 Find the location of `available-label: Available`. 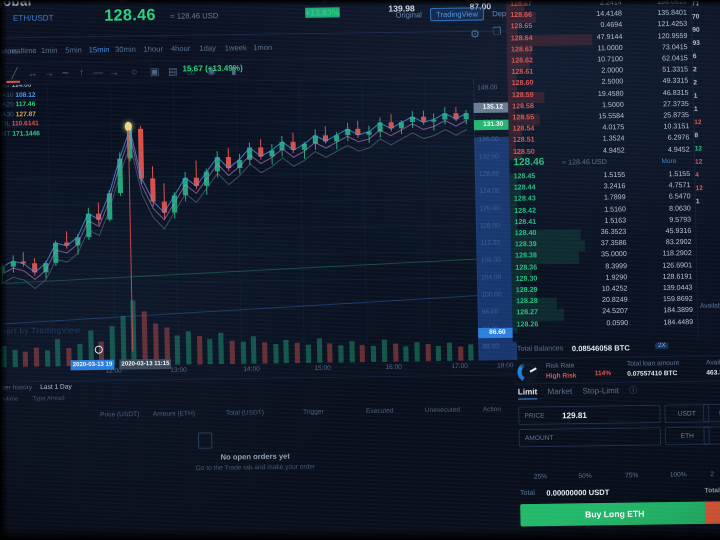

available-label: Available is located at coordinates (713, 363).